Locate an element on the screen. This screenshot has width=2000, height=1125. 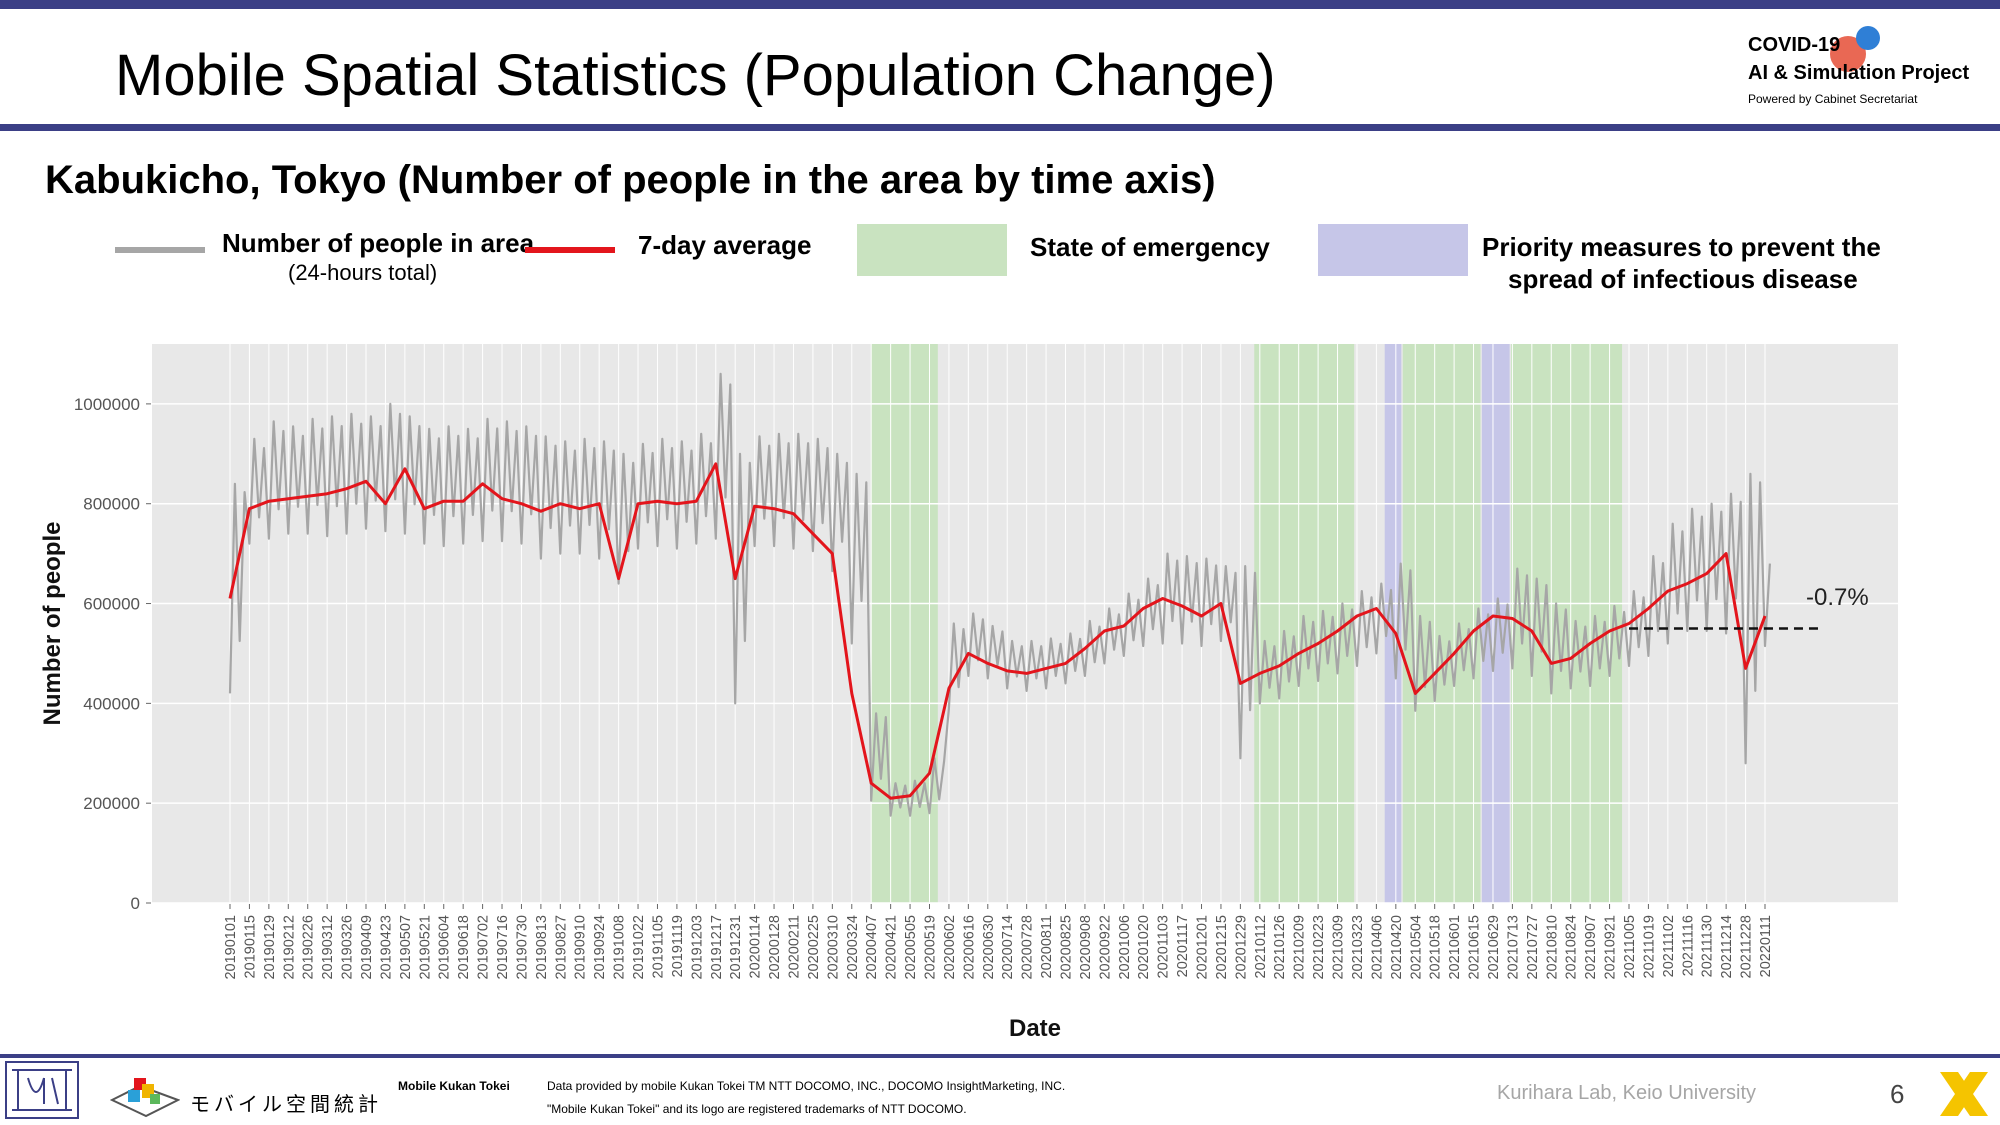
x-tick-label-1: 20190115 is located at coordinates (250, 946).